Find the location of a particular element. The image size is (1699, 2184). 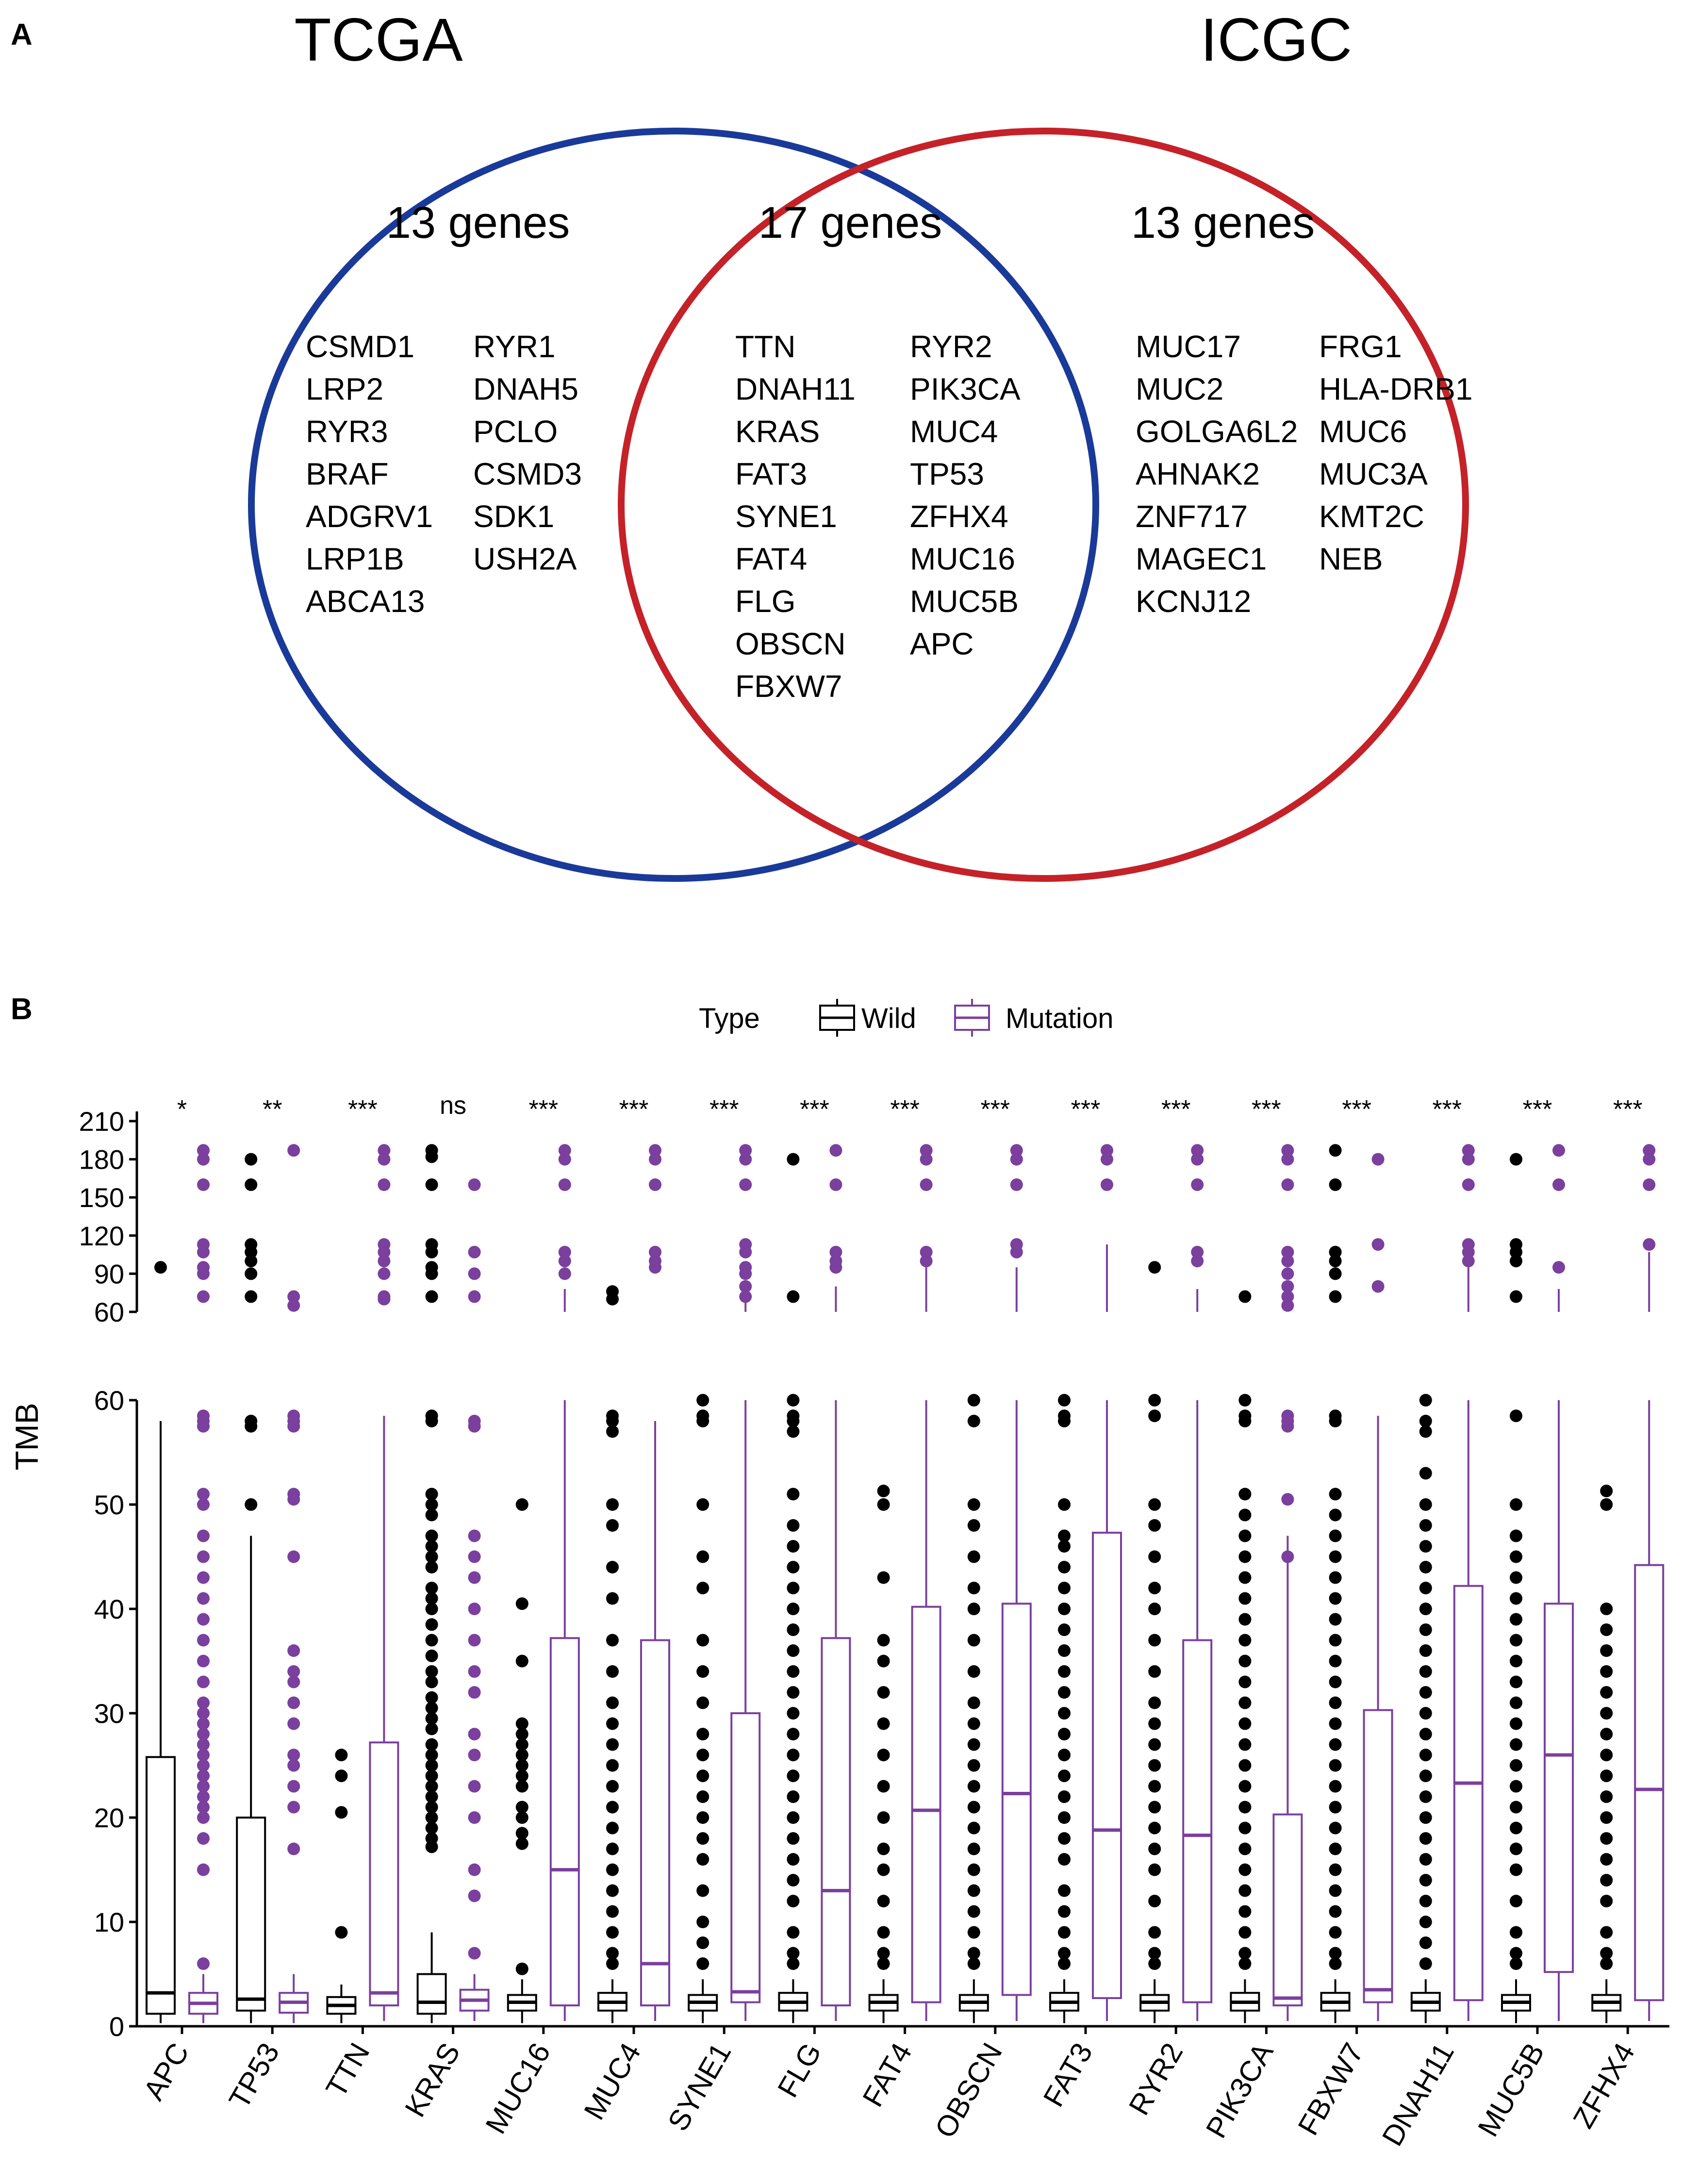

y-axis-title: TMB is located at coordinates (27, 1436).